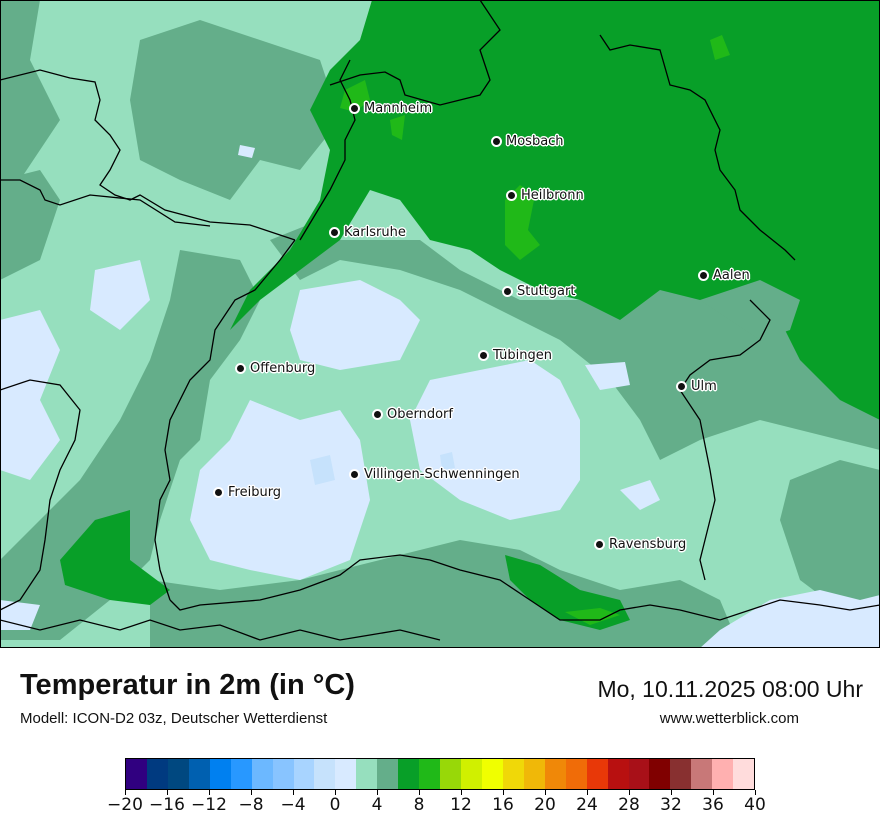  I want to click on tick-label: 40, so click(755, 805).